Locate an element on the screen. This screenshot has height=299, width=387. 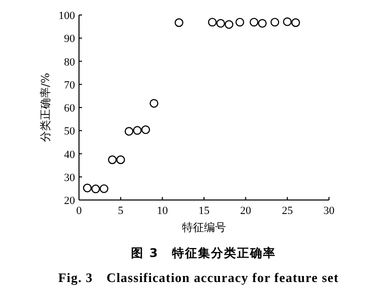
x-tick-label: 10 is located at coordinates (162, 211).